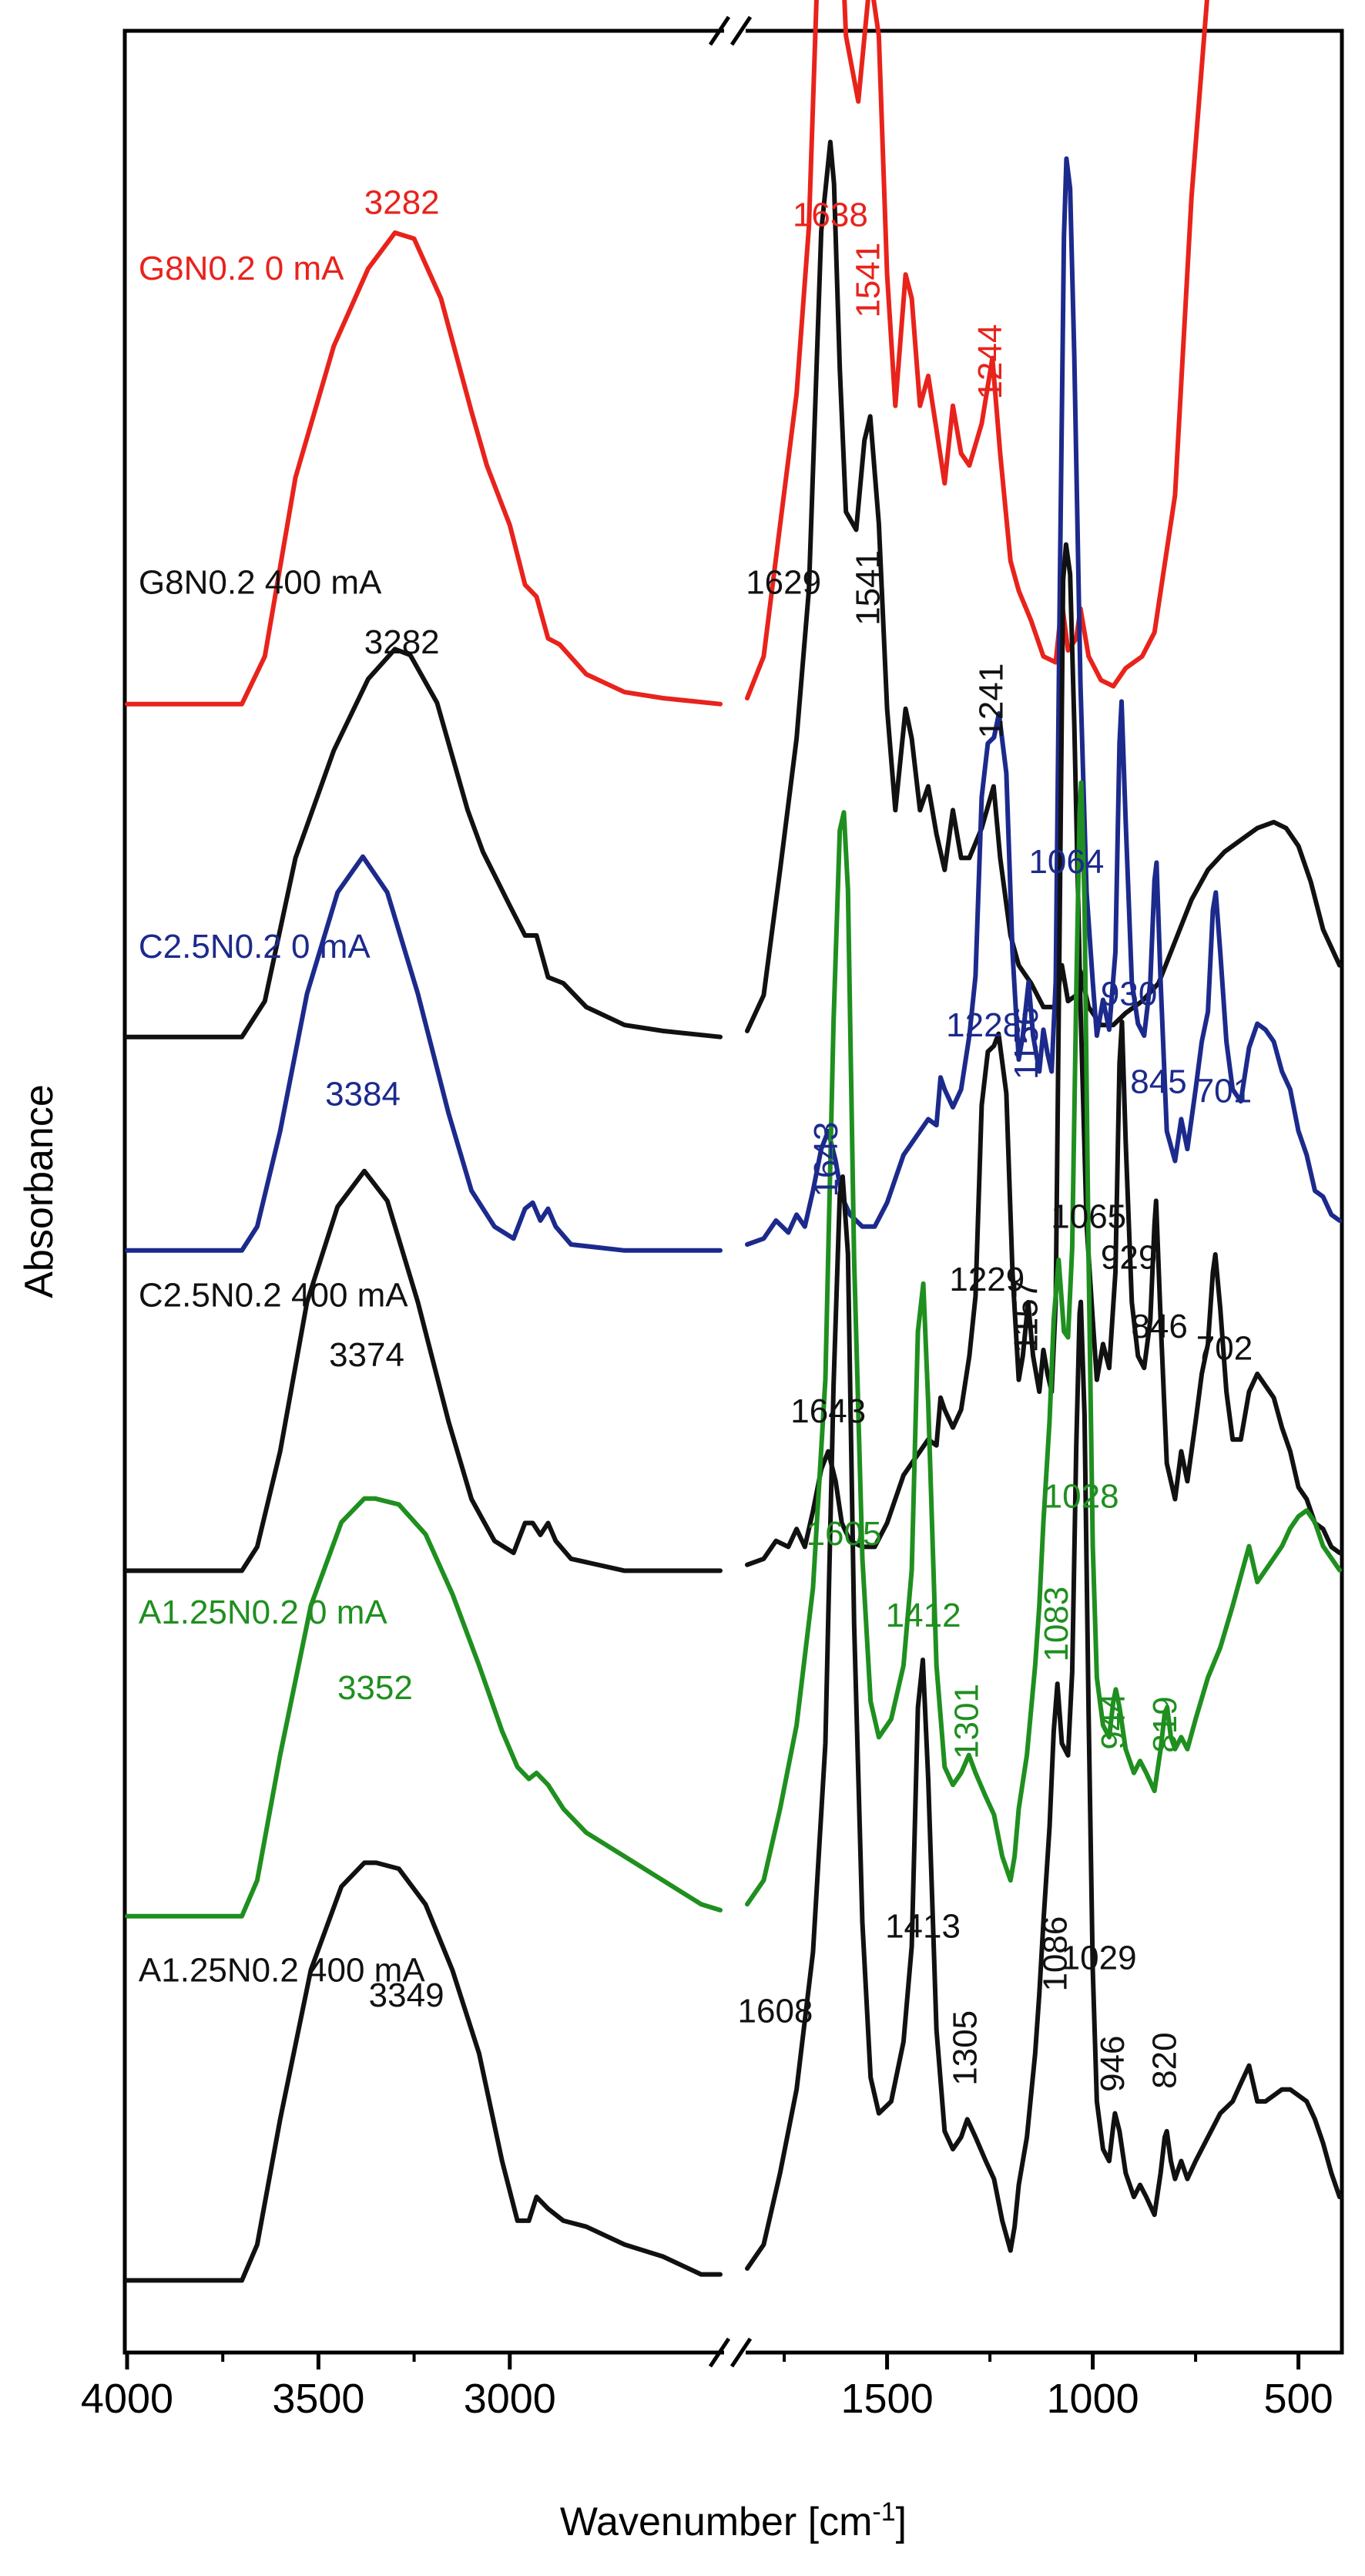 Image resolution: width=1365 pixels, height=2576 pixels. I want to click on peak-label-820: 820, so click(1164, 2060).